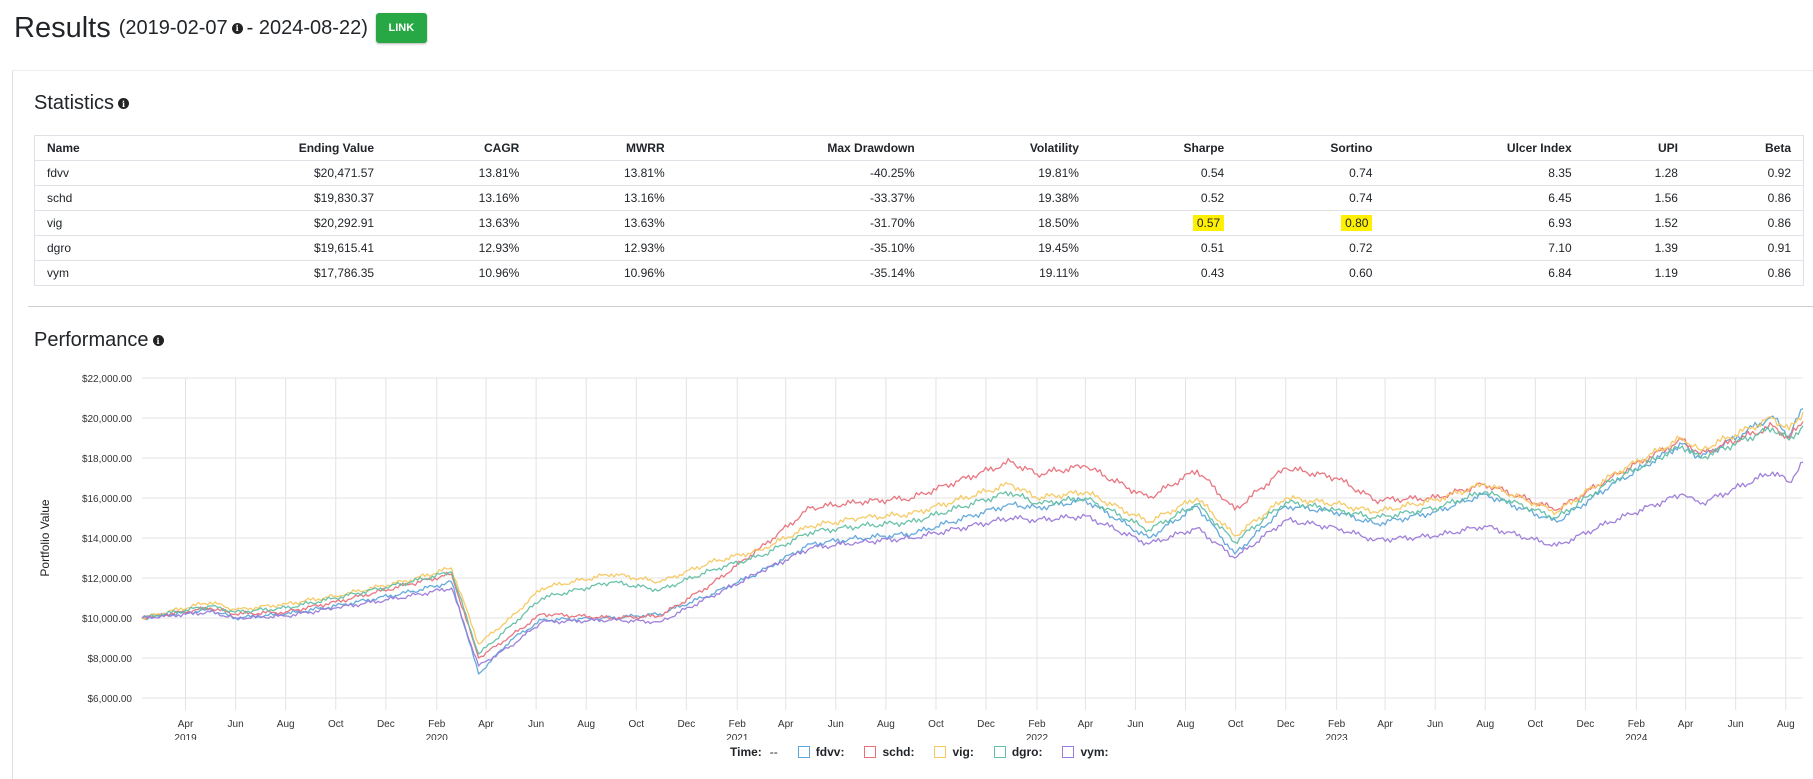 Image resolution: width=1813 pixels, height=779 pixels. What do you see at coordinates (91, 340) in the screenshot?
I see `performance-title: Performance` at bounding box center [91, 340].